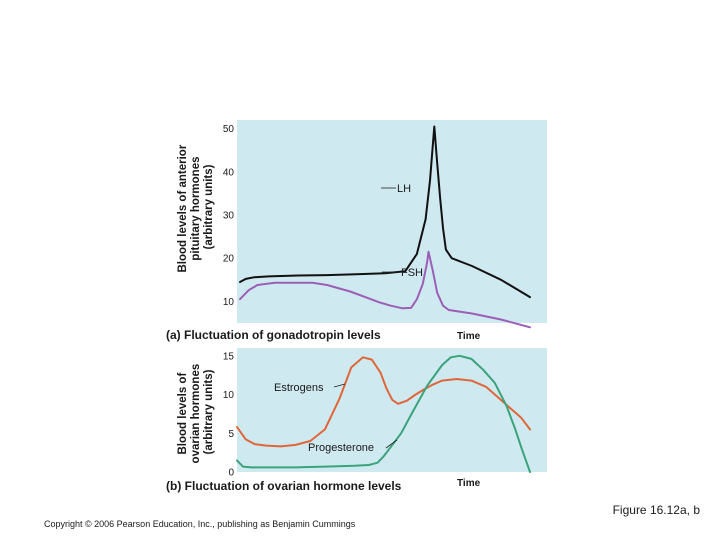 The image size is (720, 540). What do you see at coordinates (341, 448) in the screenshot?
I see `annotation-progesterone: Progesterone` at bounding box center [341, 448].